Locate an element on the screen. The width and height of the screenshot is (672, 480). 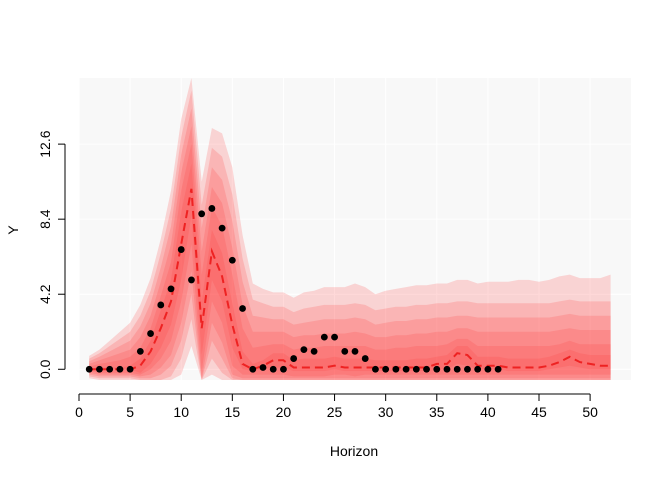
x-tick-label: 5 is located at coordinates (130, 412).